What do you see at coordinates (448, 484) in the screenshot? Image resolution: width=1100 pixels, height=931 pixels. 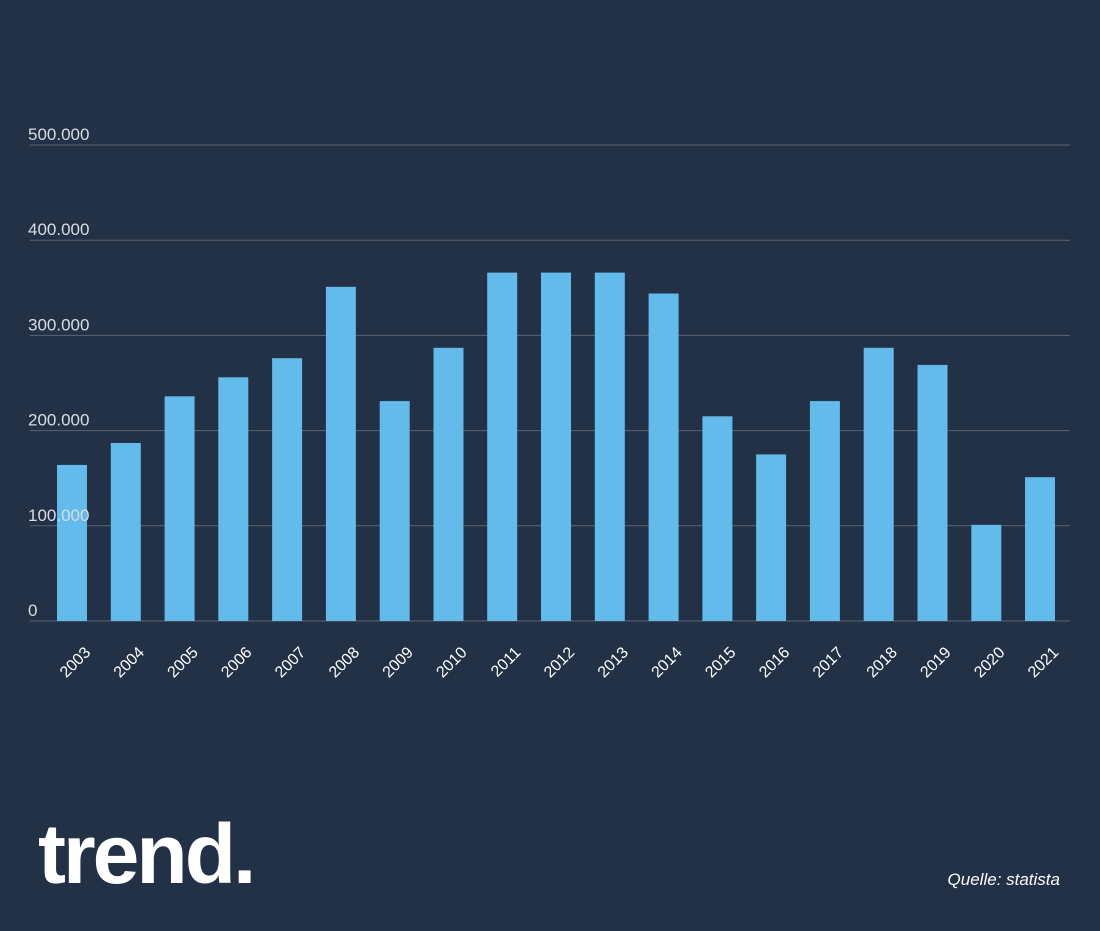 I see `bar-2010` at bounding box center [448, 484].